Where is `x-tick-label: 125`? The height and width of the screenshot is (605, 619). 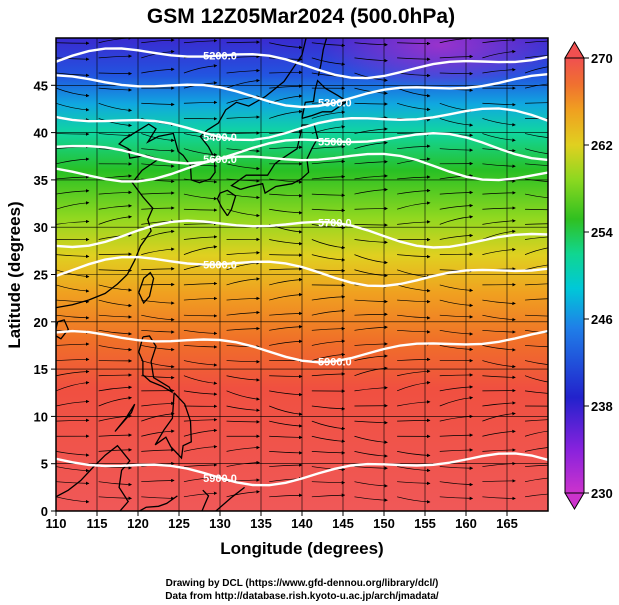
x-tick-label: 125 is located at coordinates (179, 523).